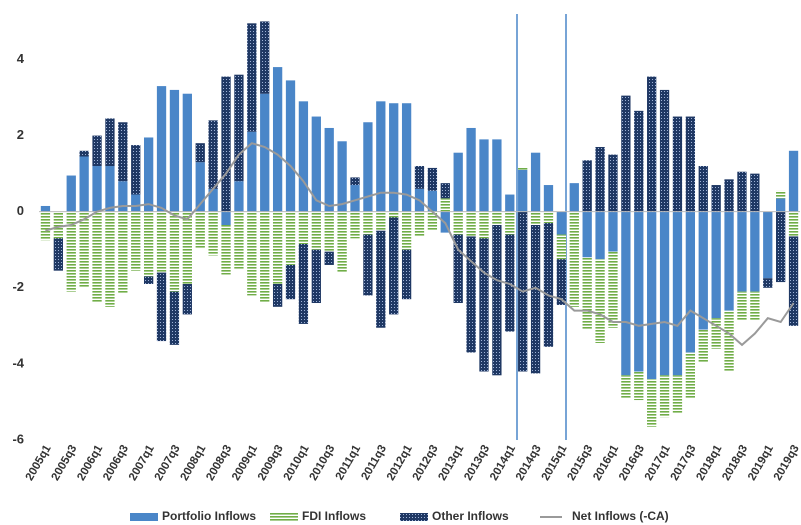  I want to click on legend-label: Other Inflows, so click(470, 516).